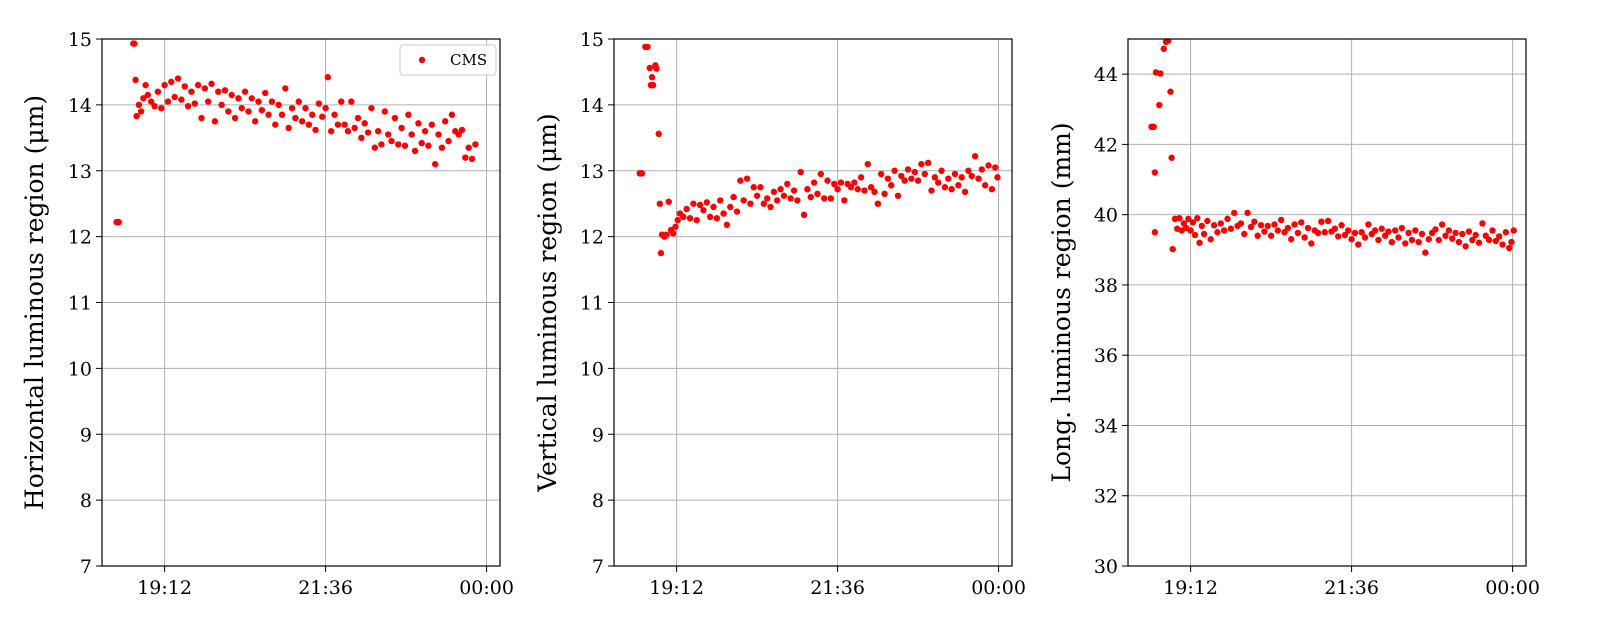  I want to click on y-axis-title: Long. luminous region (mm), so click(1061, 302).